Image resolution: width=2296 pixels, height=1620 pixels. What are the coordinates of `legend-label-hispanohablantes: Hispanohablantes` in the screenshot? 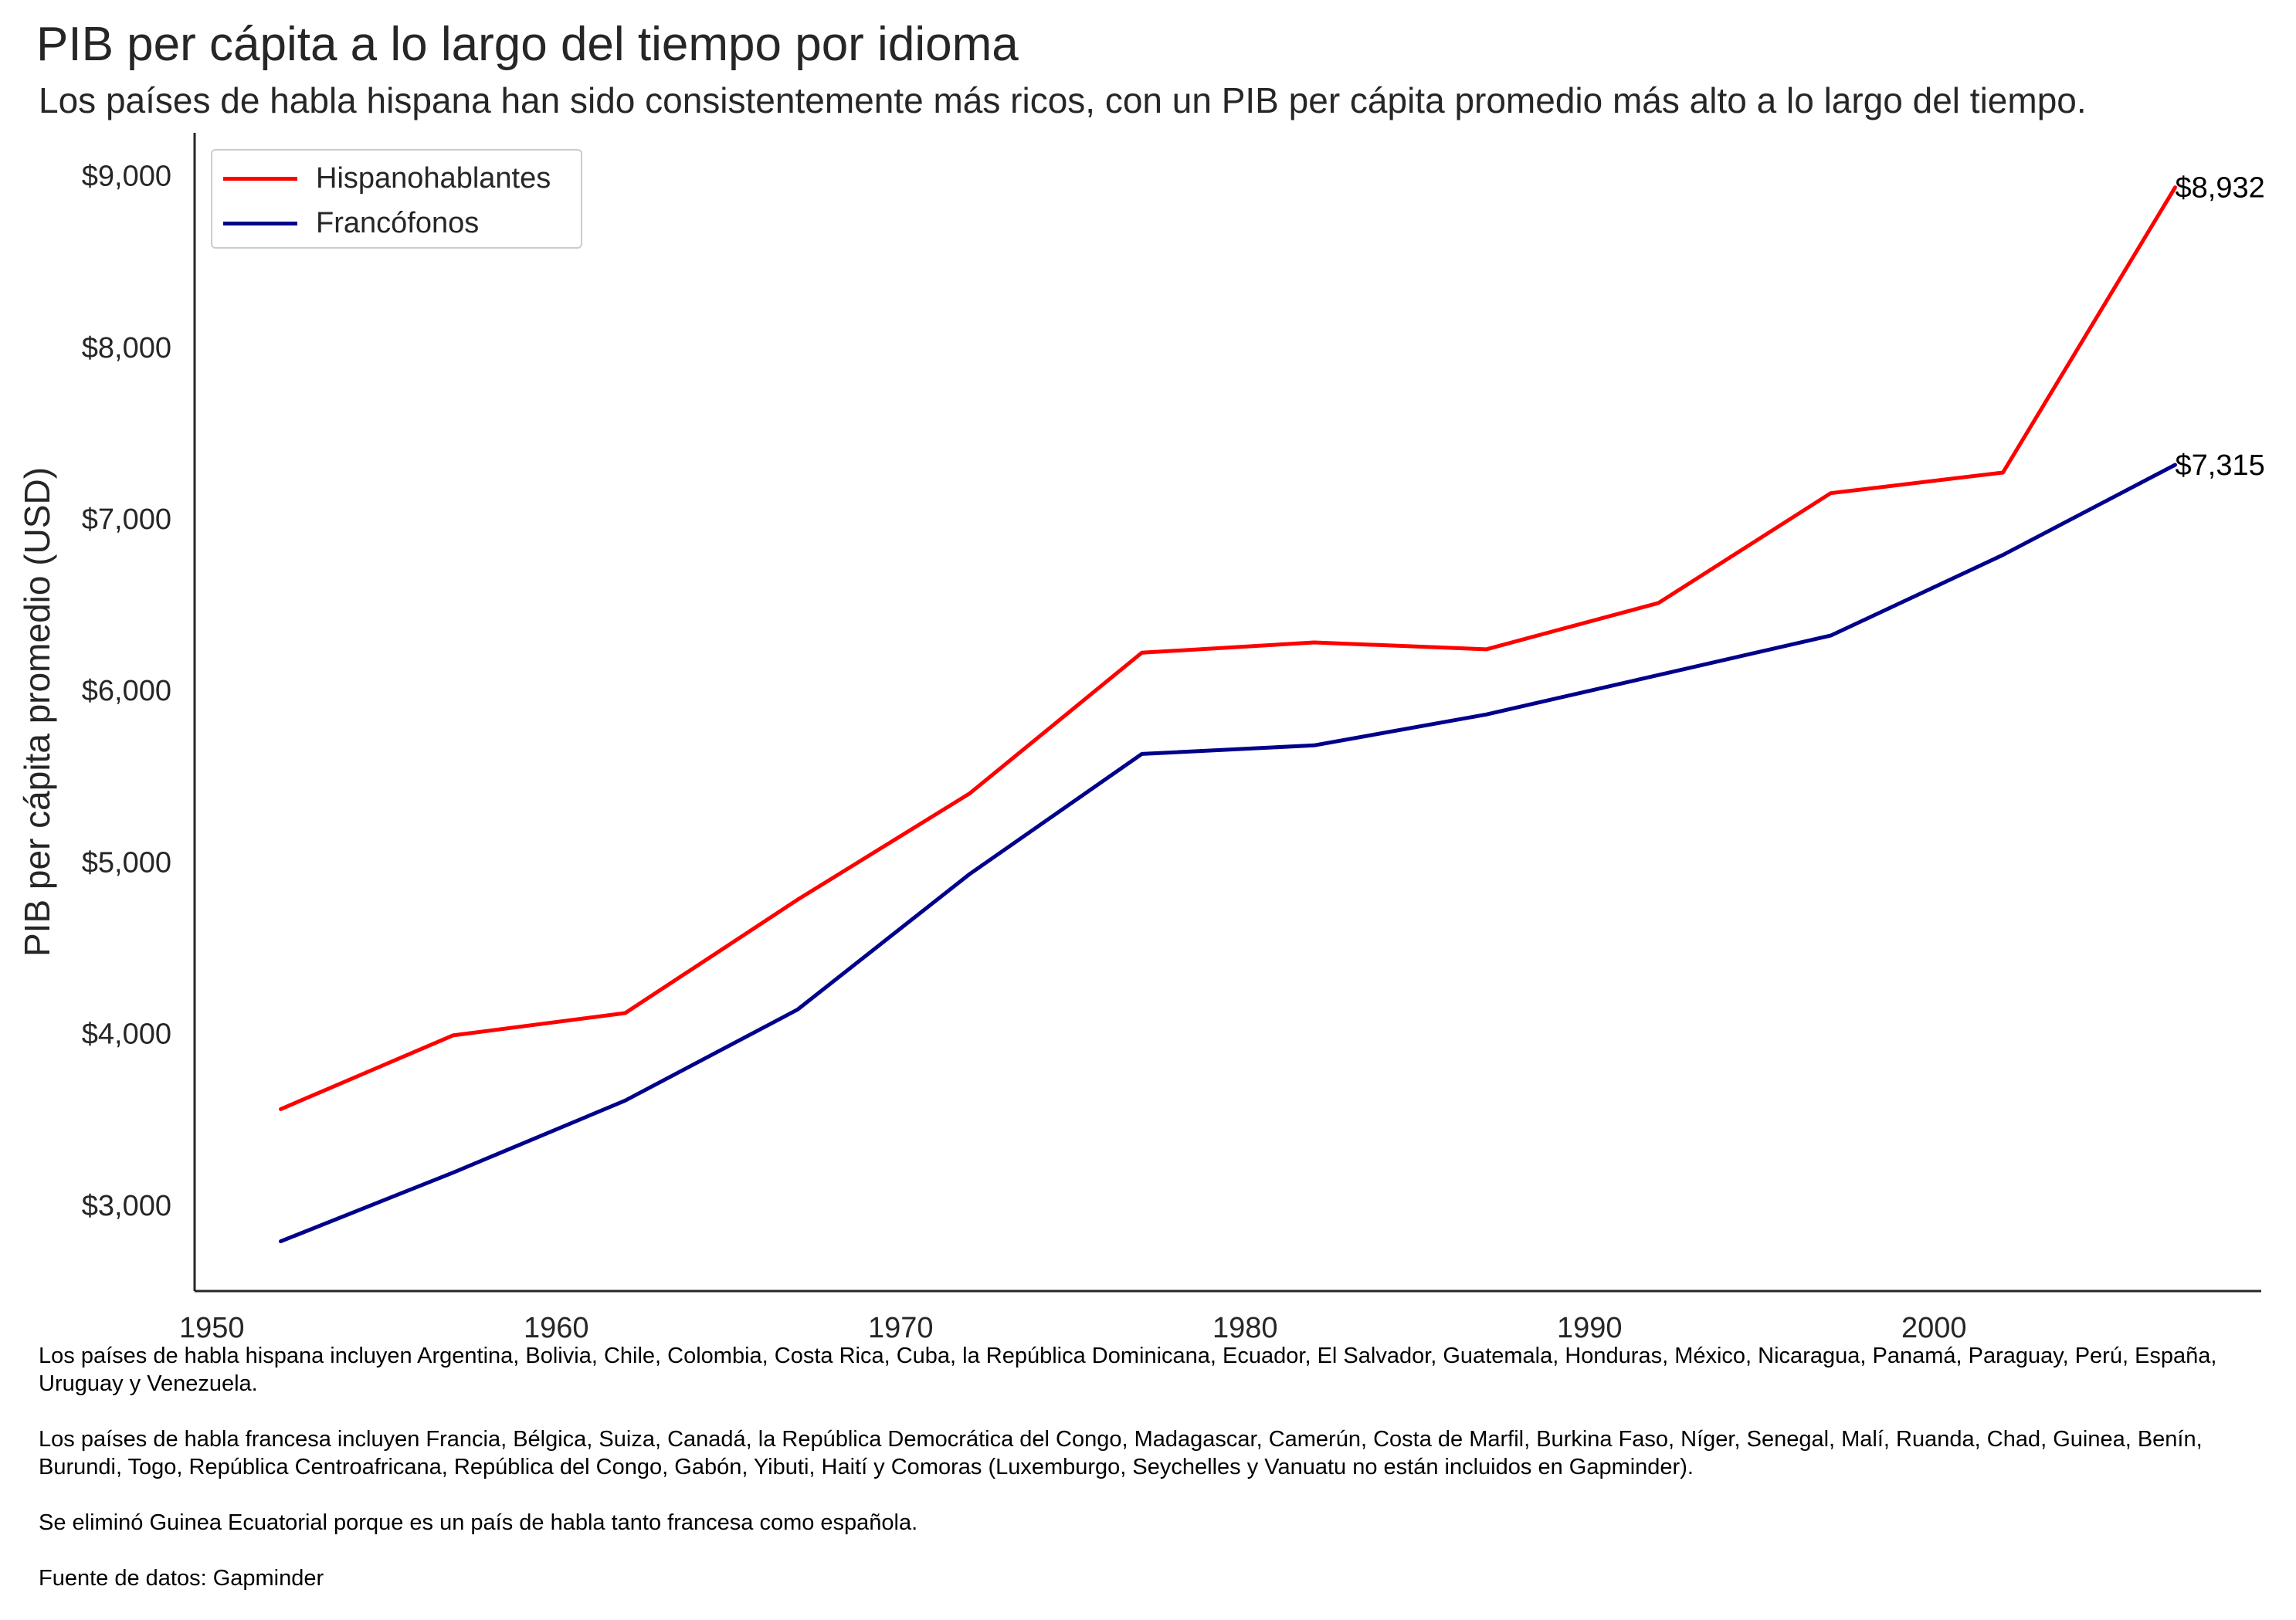 It's located at (433, 178).